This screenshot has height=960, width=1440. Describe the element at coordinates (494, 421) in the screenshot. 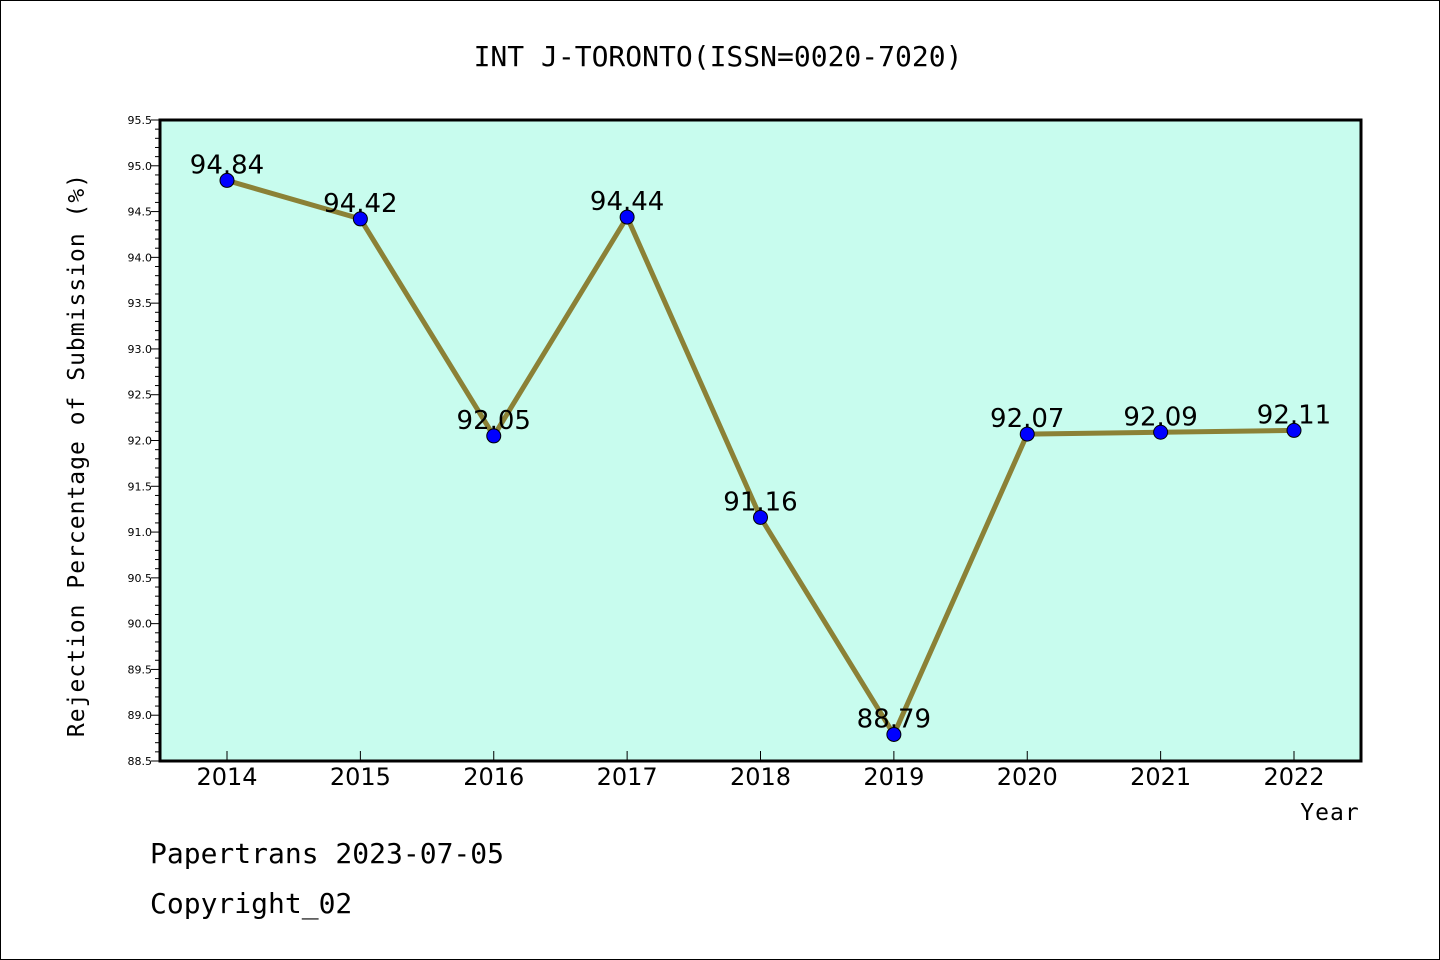

I see `data-label: 92.05` at that location.